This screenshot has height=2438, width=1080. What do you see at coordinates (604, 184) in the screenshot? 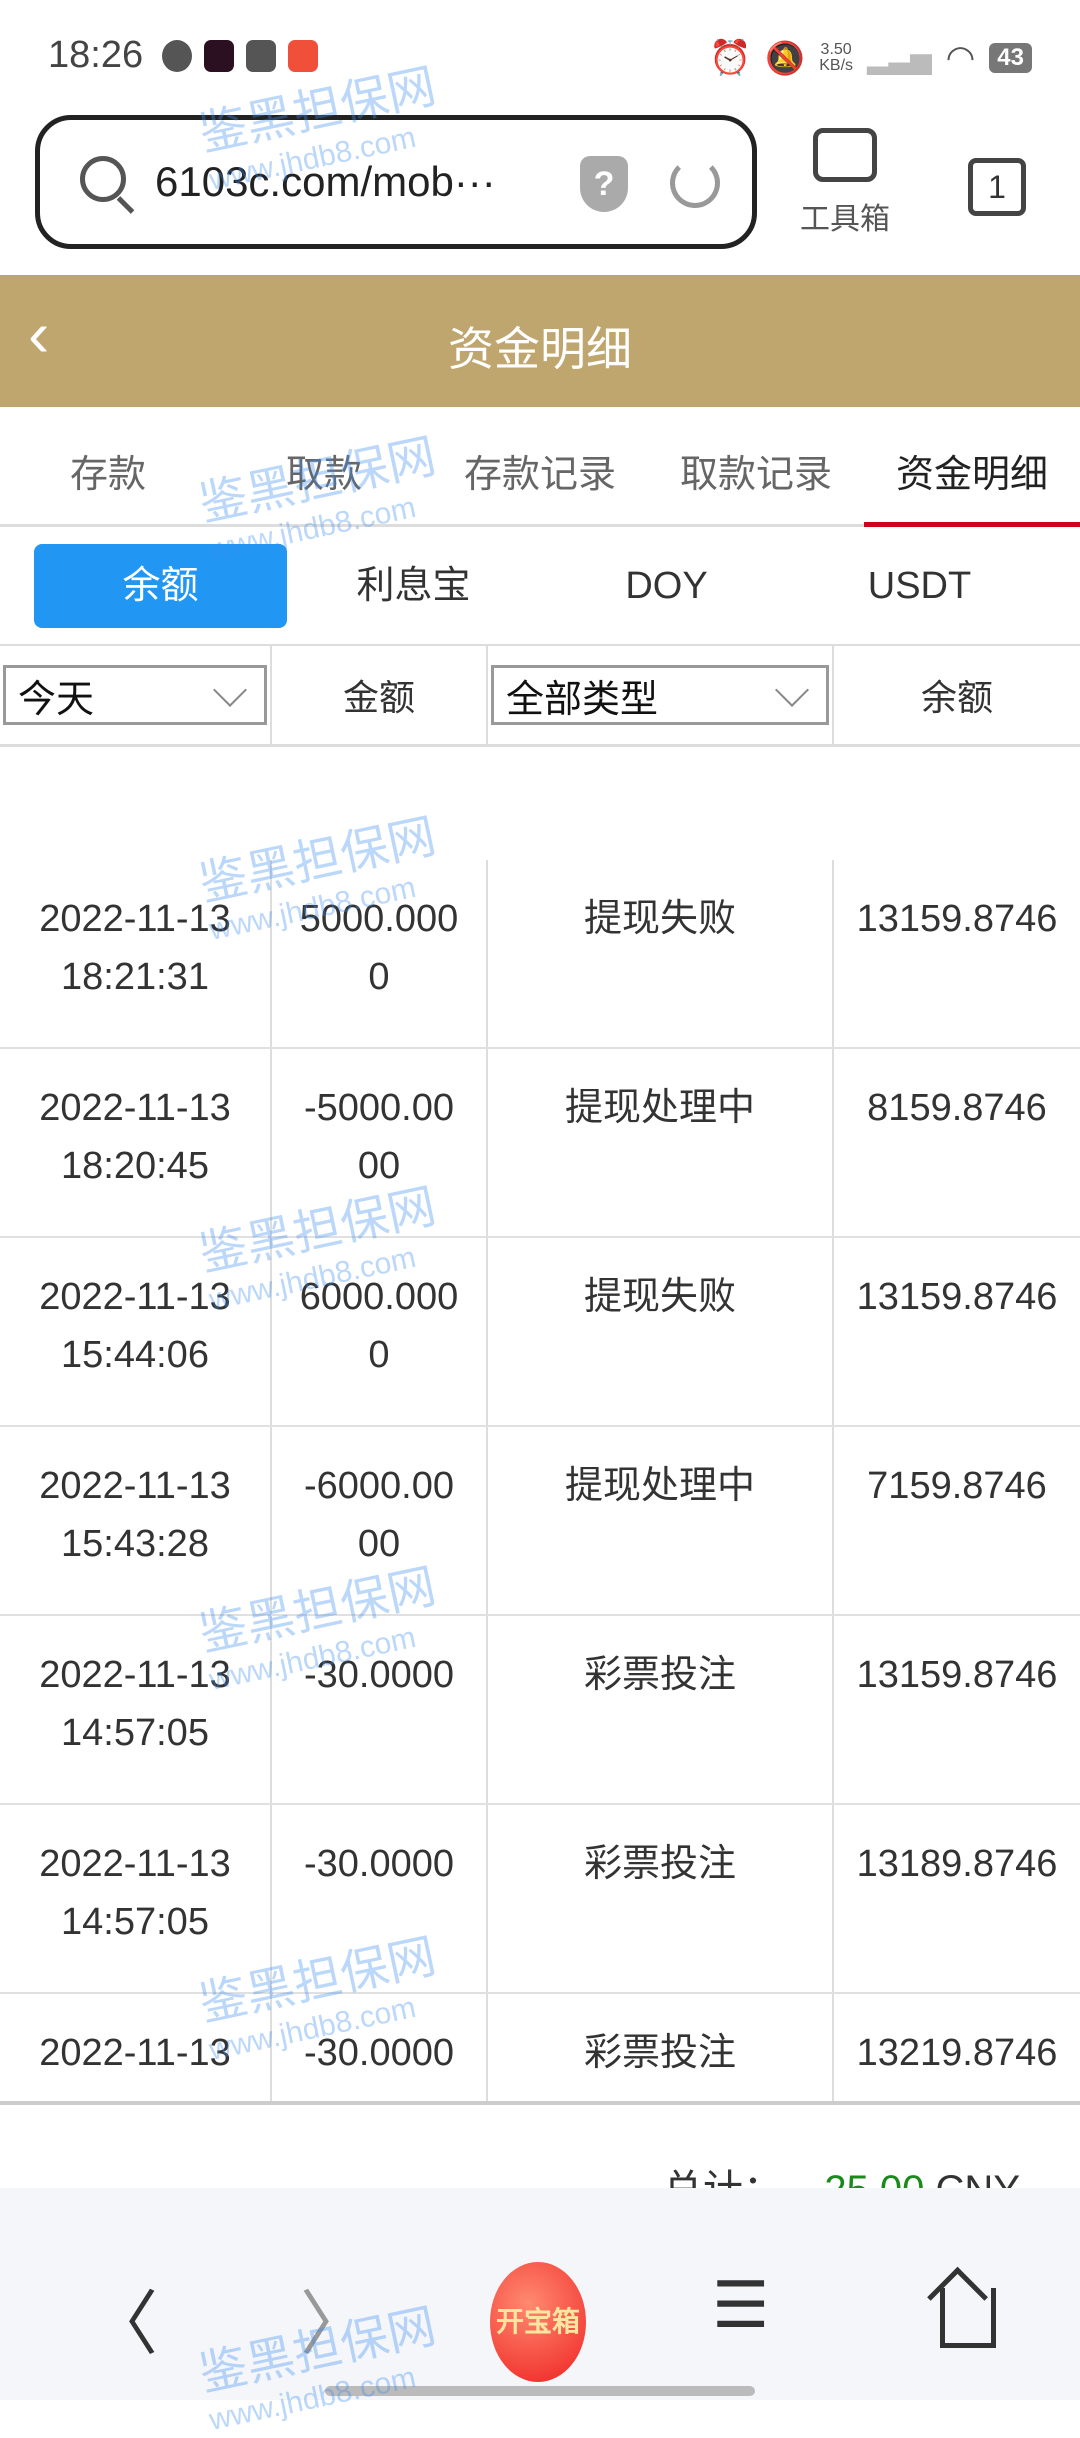
I see `security-shield-icon: ?` at bounding box center [604, 184].